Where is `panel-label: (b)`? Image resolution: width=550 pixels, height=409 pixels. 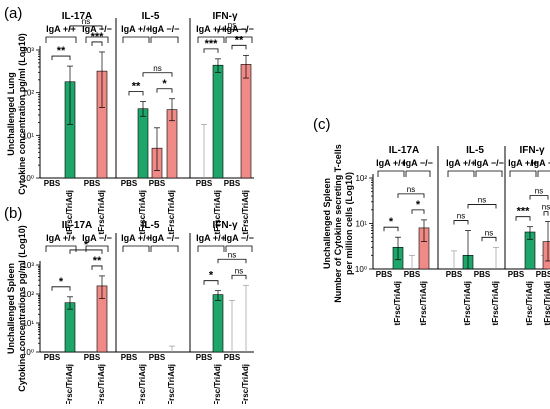
panel-label: (b) is located at coordinates (13, 213).